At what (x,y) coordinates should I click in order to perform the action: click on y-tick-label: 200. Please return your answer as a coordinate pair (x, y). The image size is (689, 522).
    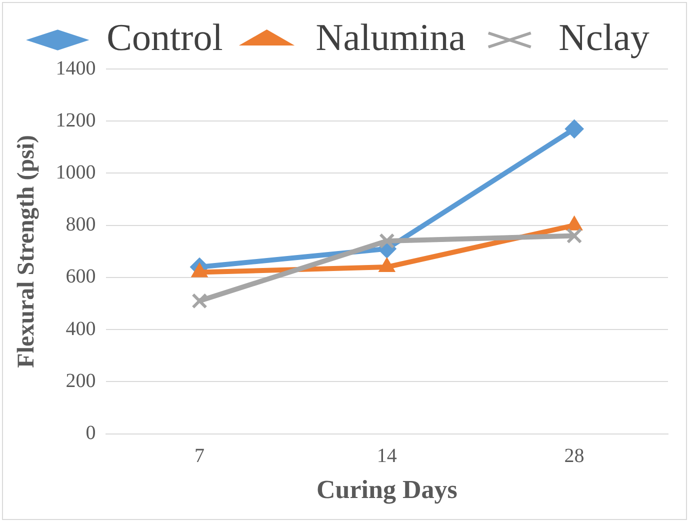
    Looking at the image, I should click on (81, 381).